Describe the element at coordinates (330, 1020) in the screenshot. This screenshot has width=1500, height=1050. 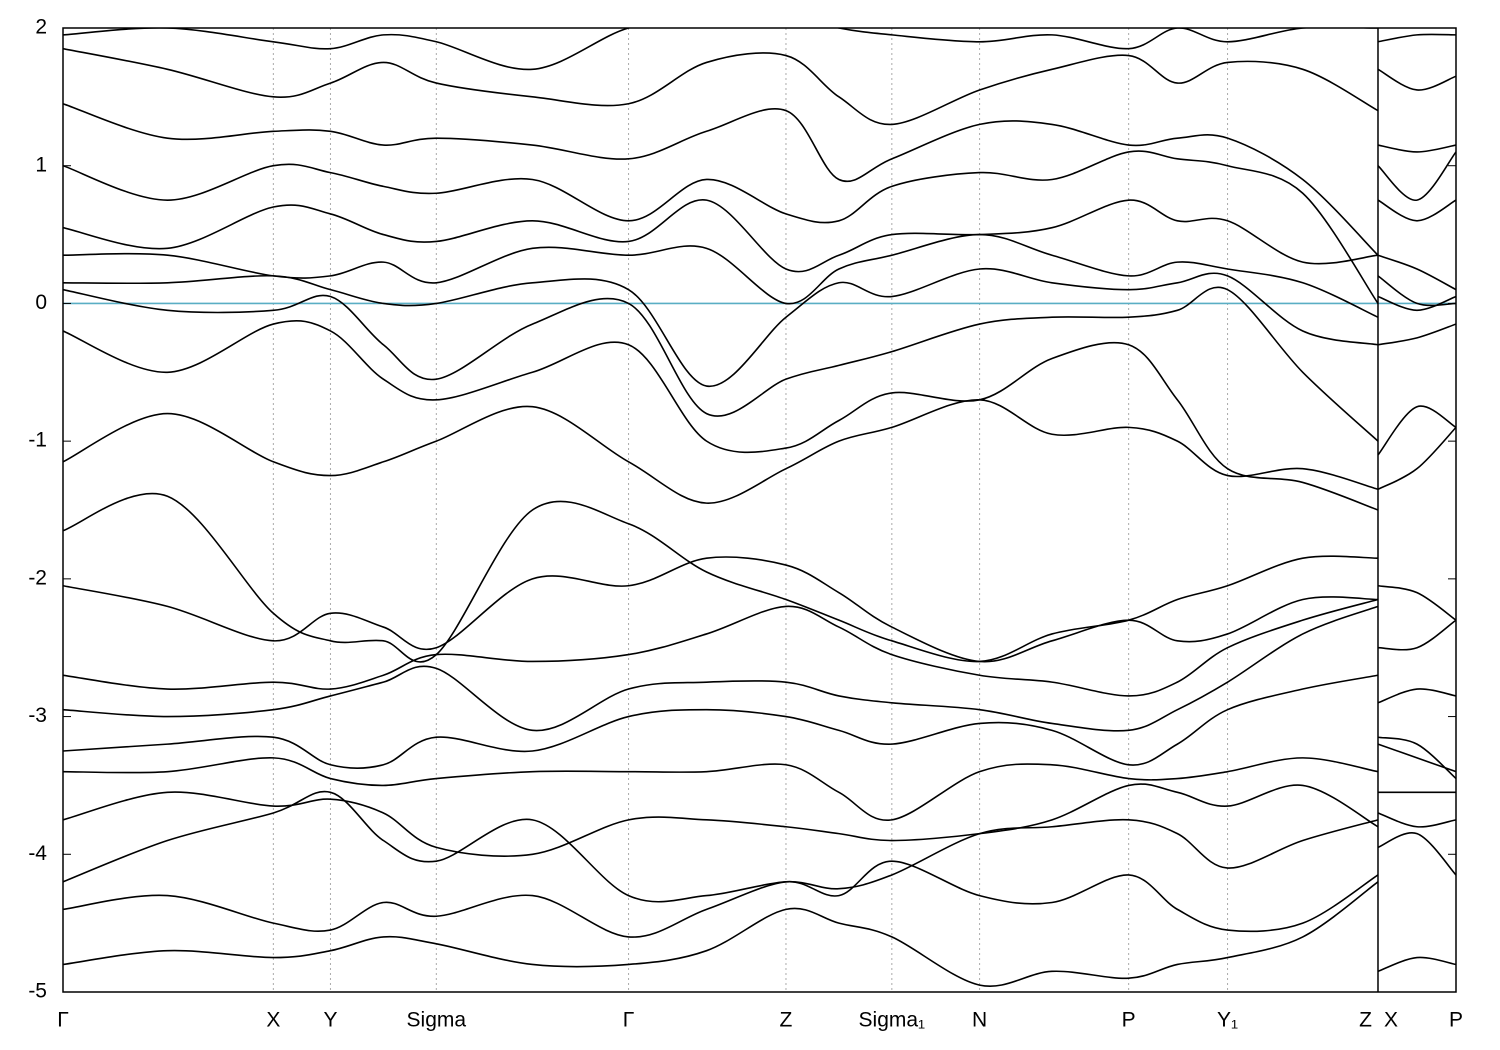
I see `x-tick-label: Y` at that location.